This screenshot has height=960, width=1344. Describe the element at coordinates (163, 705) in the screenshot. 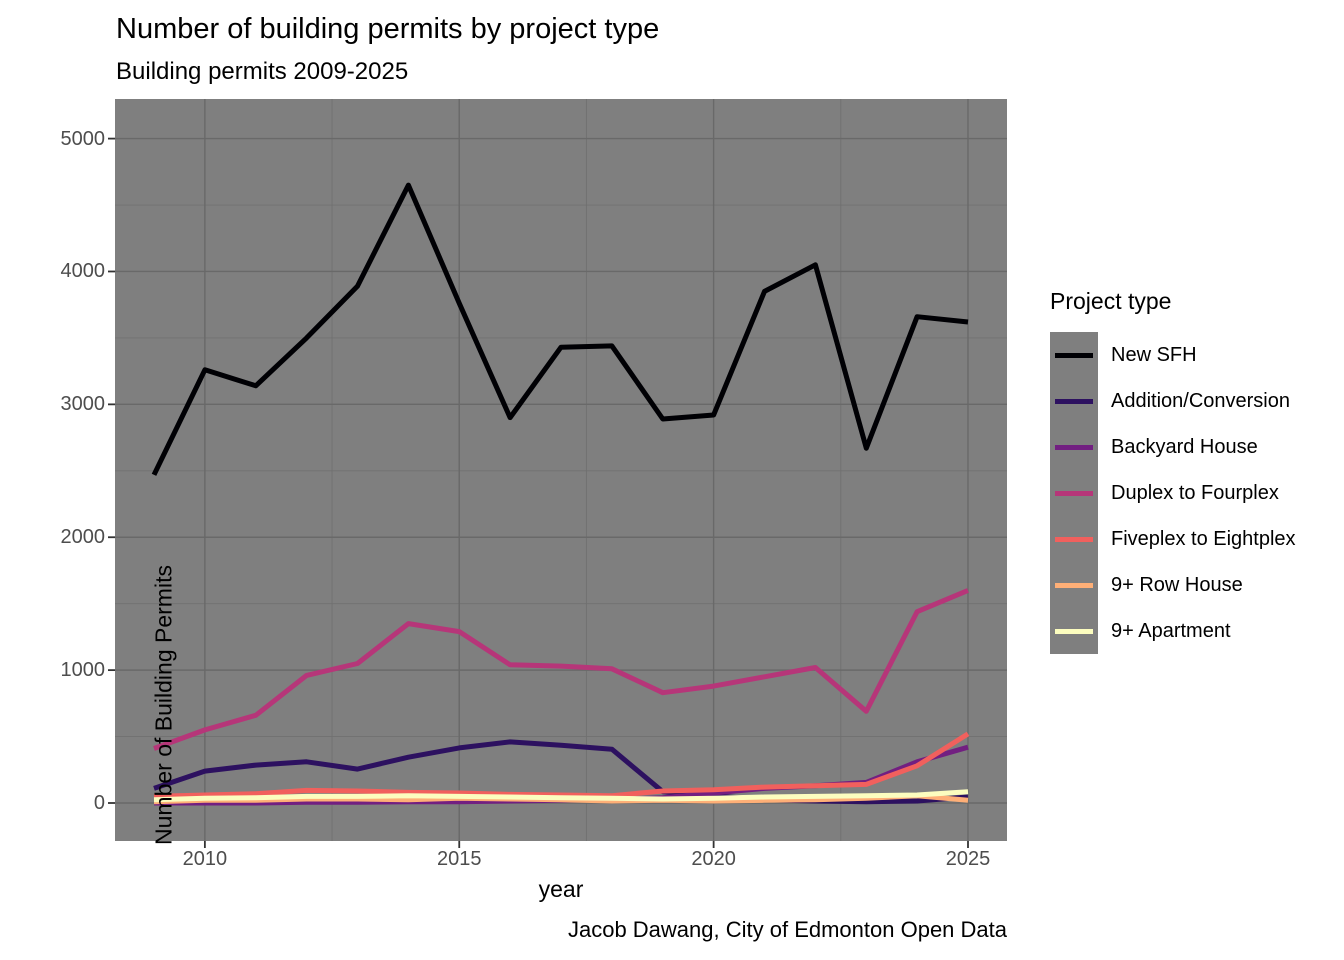

I see `y-axis-title: Number of Building Permits` at that location.